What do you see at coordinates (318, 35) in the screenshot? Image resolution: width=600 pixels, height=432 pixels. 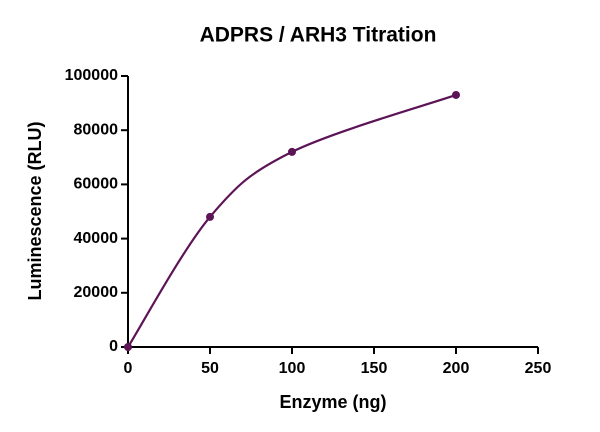 I see `chart-title: ADPRS / ARH3 Titration` at bounding box center [318, 35].